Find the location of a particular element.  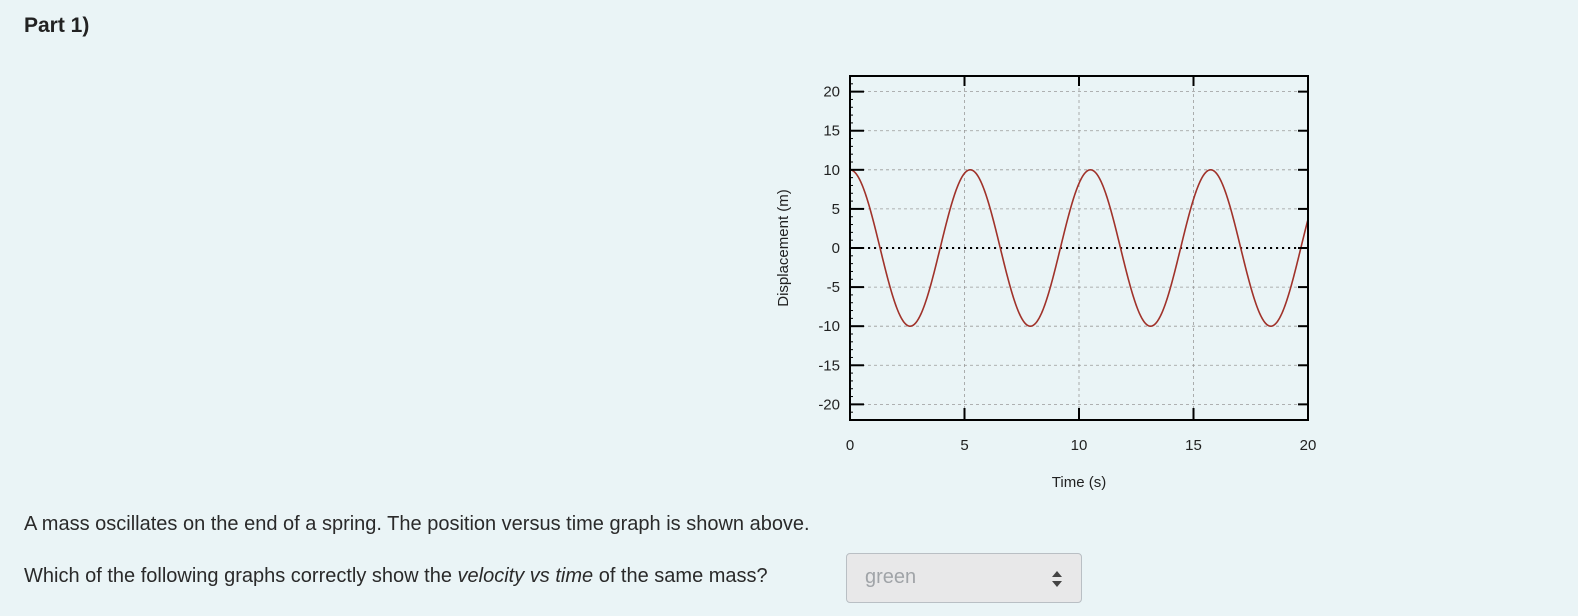

y-tick-label: 20 is located at coordinates (831, 92).